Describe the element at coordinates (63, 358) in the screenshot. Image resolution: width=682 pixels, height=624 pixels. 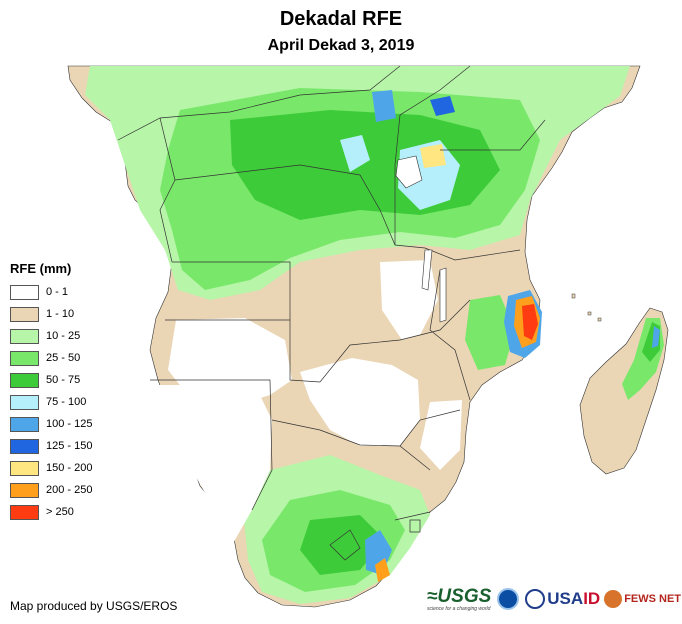
I see `legend-label: 25 - 50` at that location.